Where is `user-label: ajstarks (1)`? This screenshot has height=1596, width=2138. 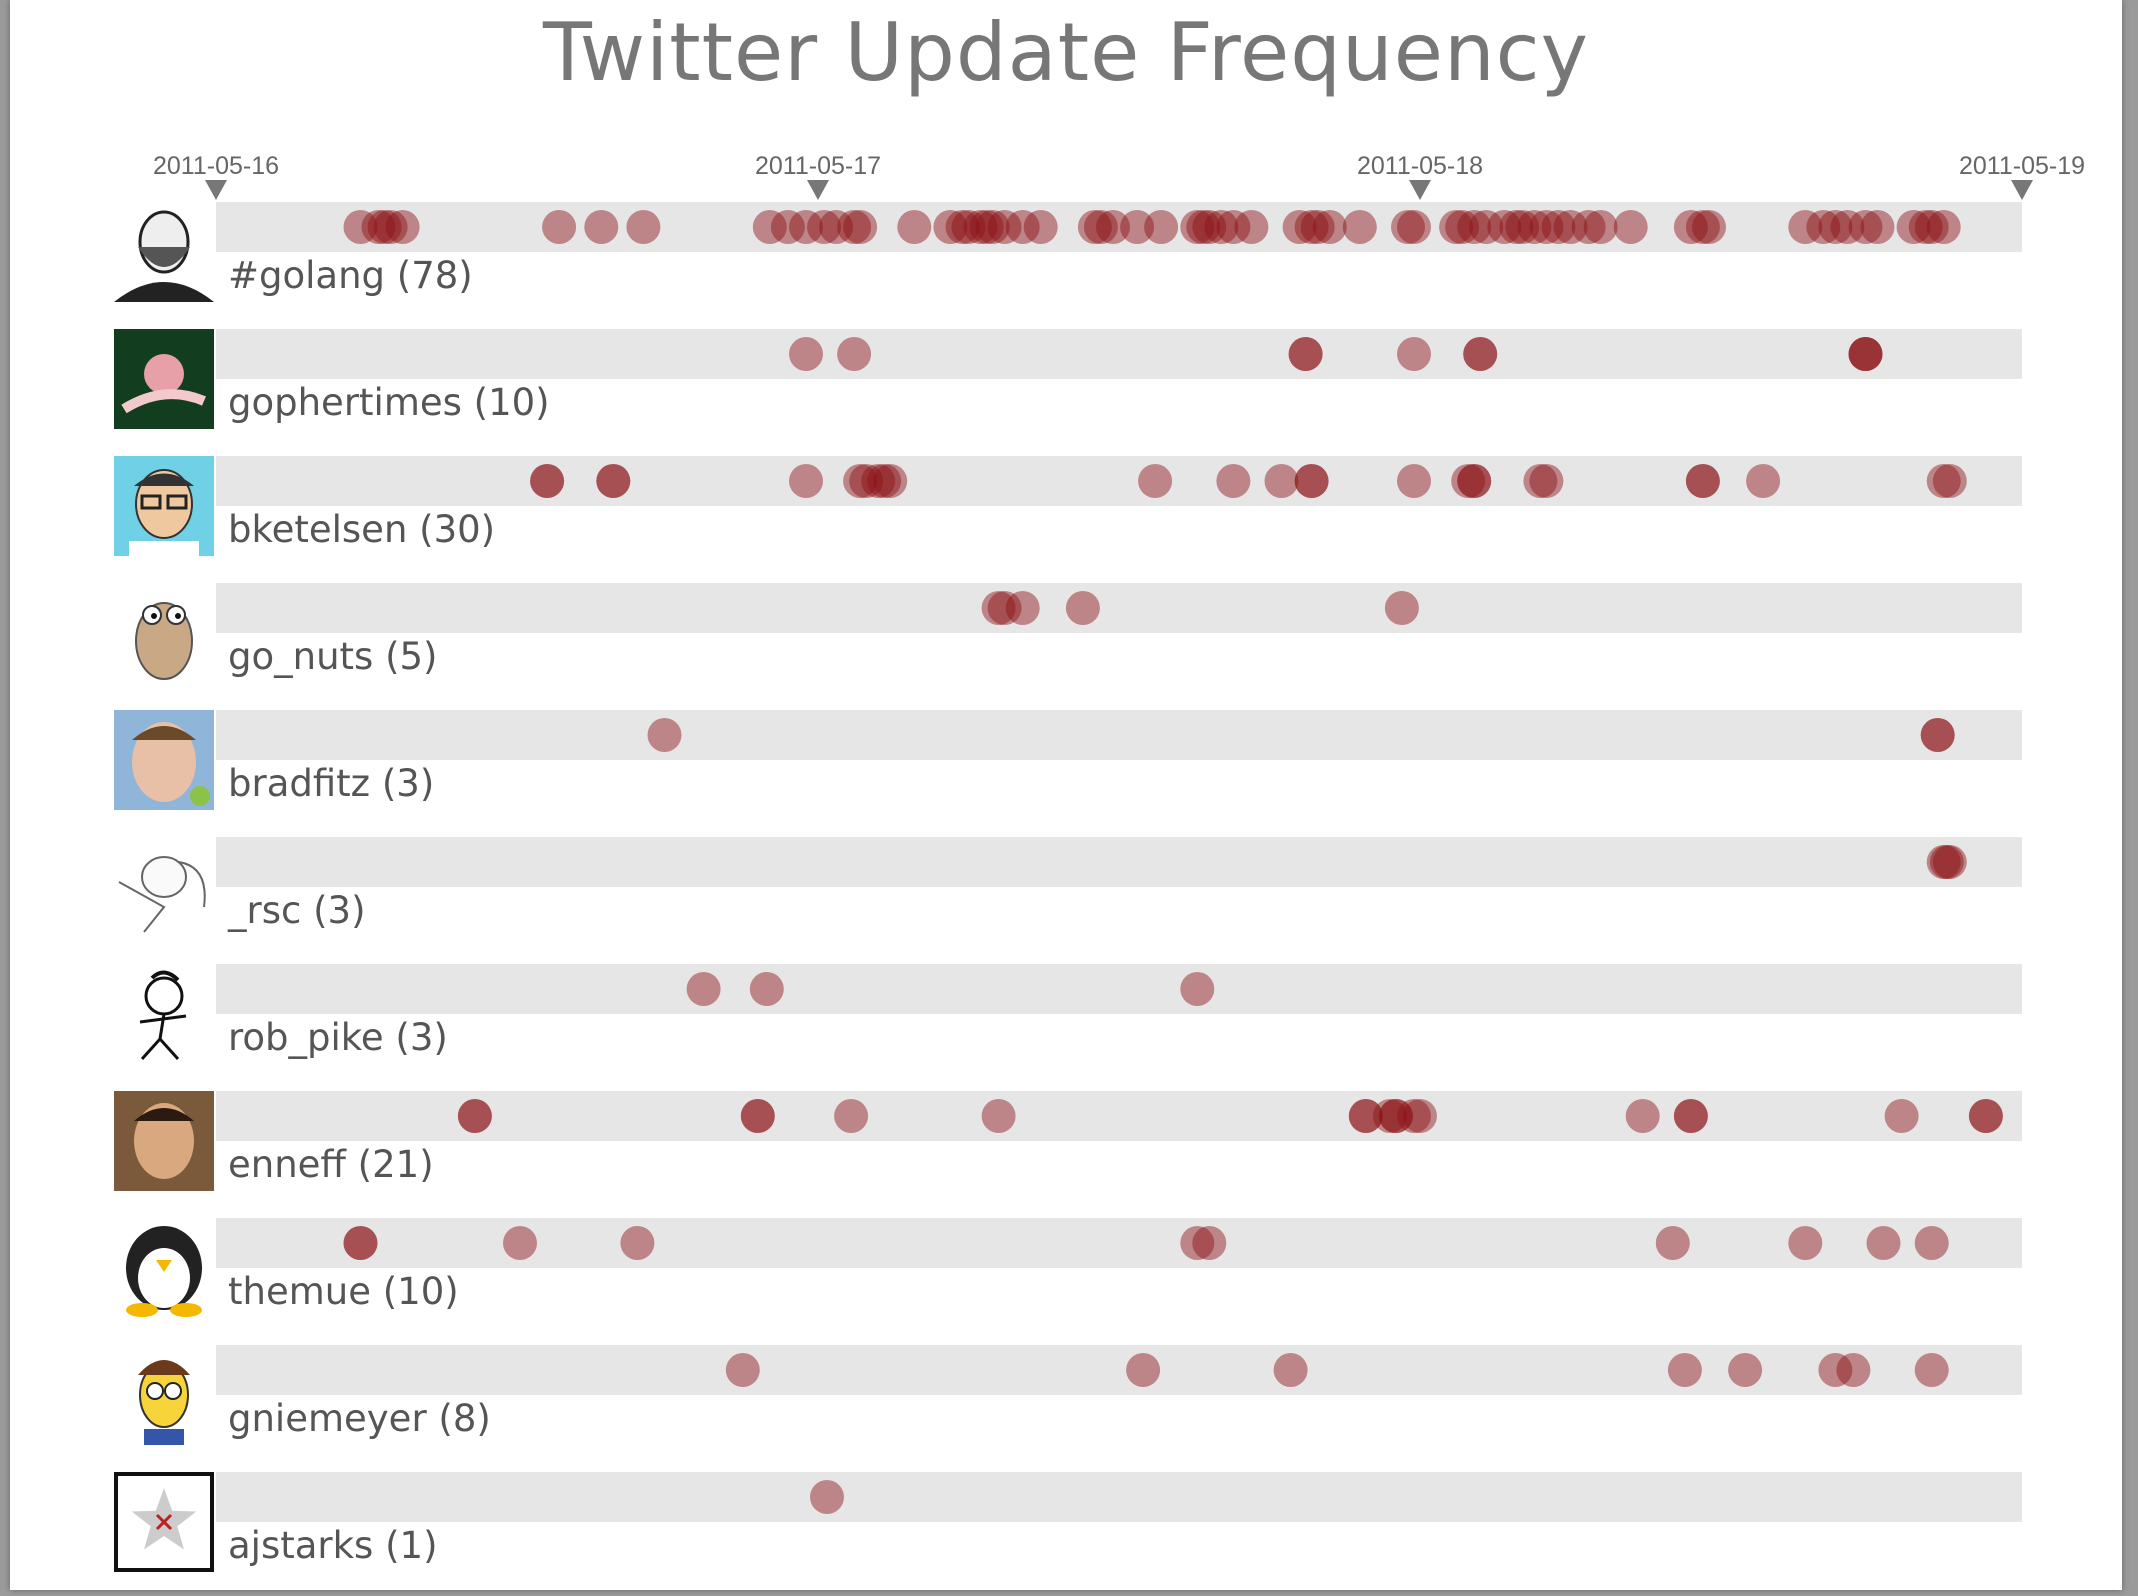 user-label: ajstarks (1) is located at coordinates (333, 1545).